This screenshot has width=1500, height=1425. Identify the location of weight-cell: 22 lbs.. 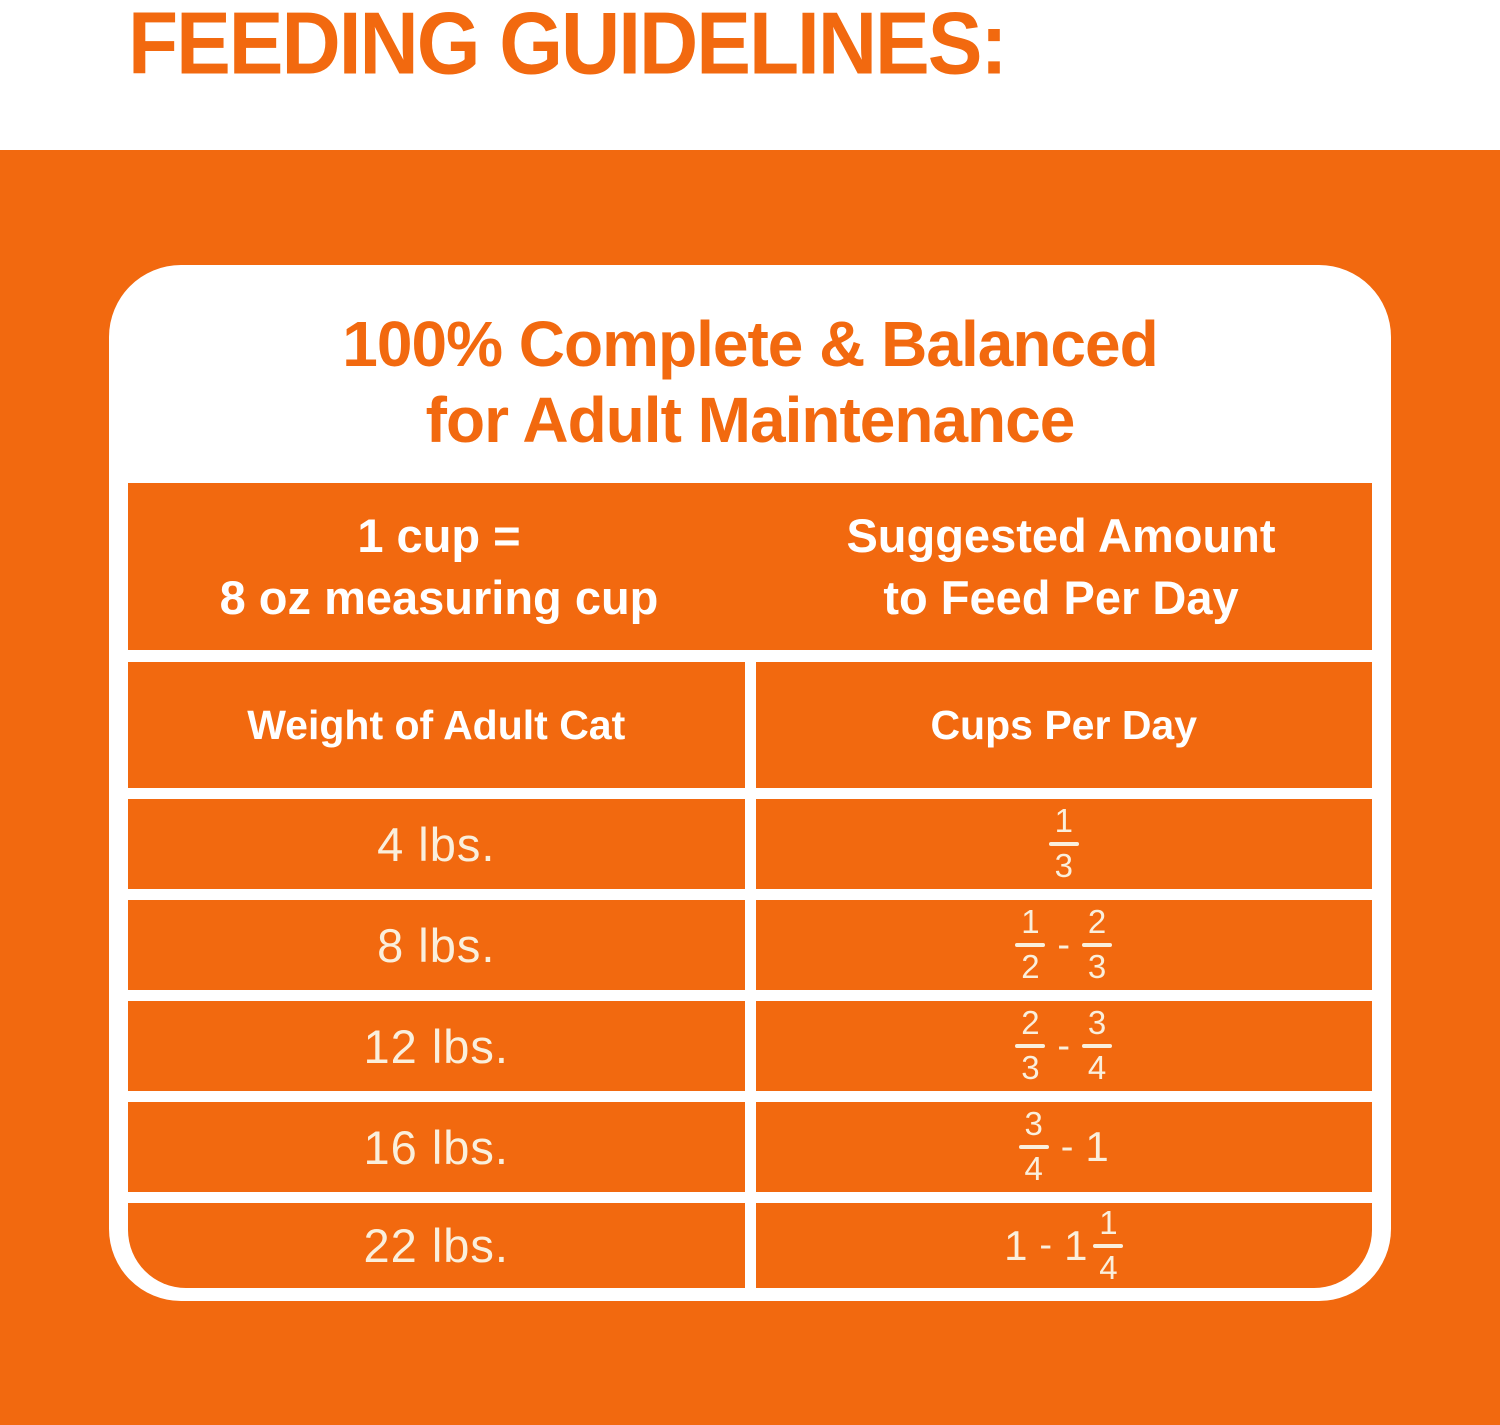
(436, 1245).